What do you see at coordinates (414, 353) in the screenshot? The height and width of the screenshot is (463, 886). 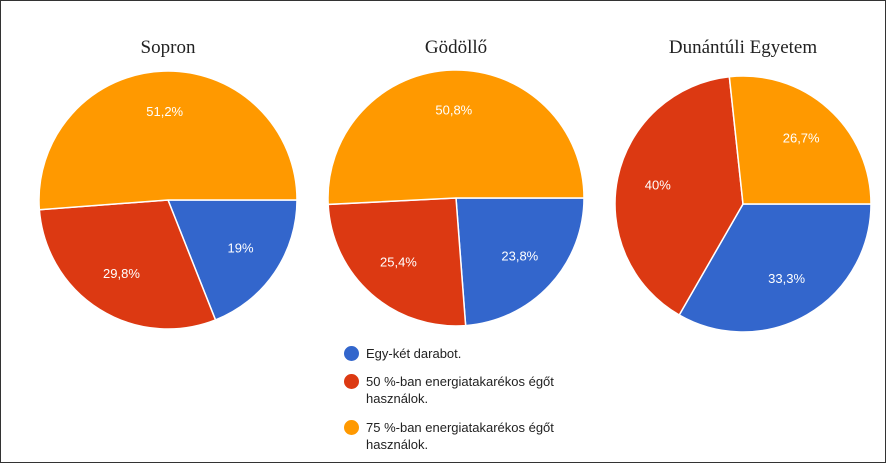 I see `legend-label: Egy-két darabot.` at bounding box center [414, 353].